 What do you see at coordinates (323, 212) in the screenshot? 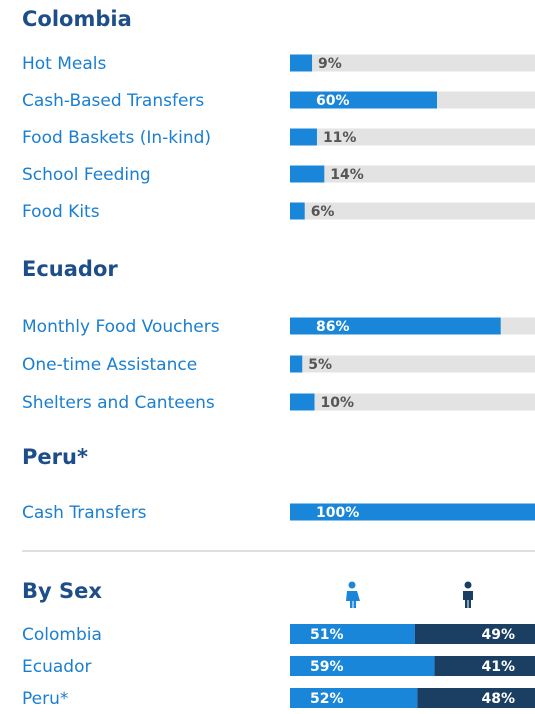
I see `value-label: 6%` at bounding box center [323, 212].